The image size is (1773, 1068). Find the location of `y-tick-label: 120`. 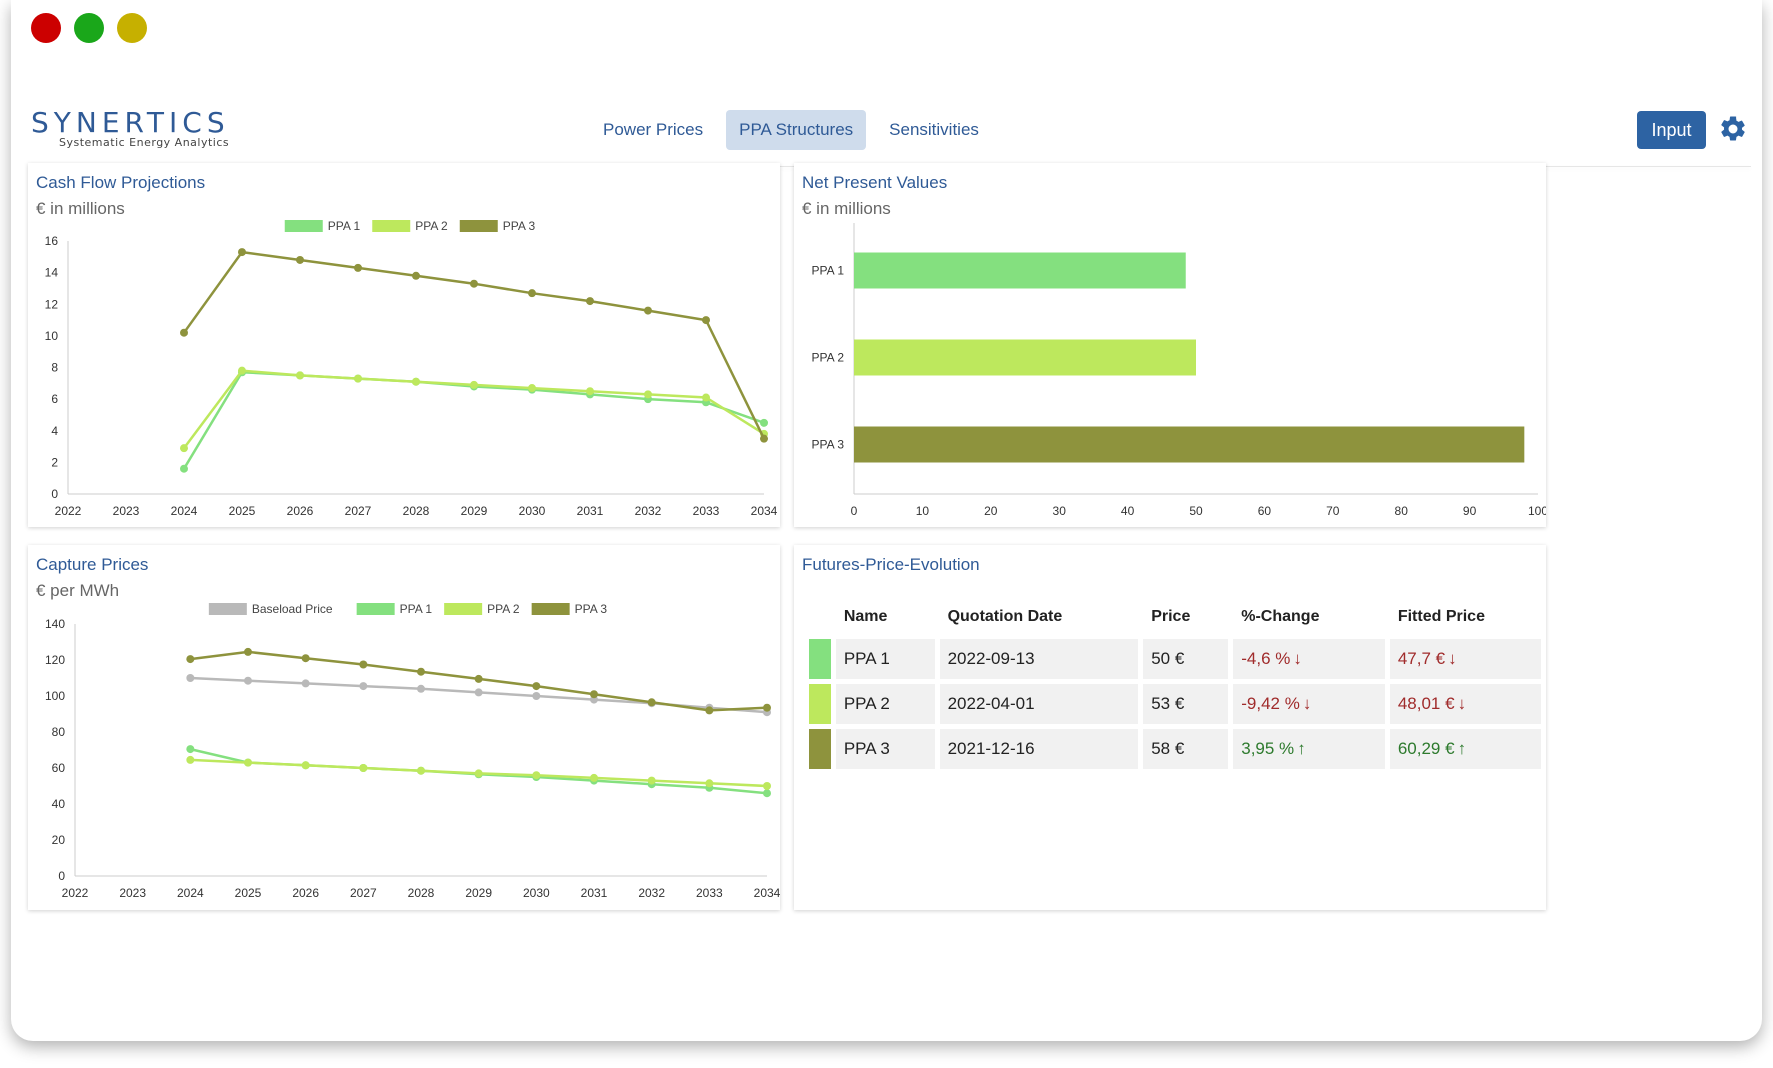

y-tick-label: 120 is located at coordinates (55, 660).